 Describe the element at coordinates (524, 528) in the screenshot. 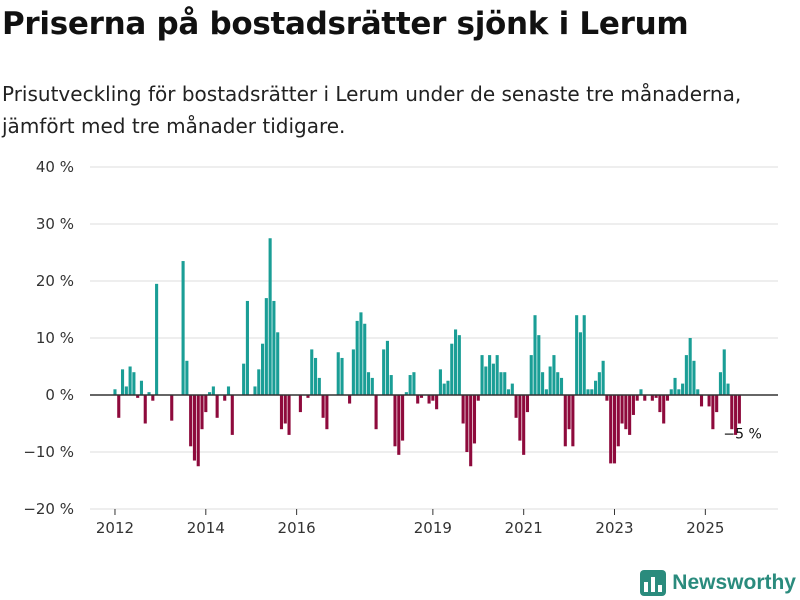

I see `x-tick-label: 2021` at that location.